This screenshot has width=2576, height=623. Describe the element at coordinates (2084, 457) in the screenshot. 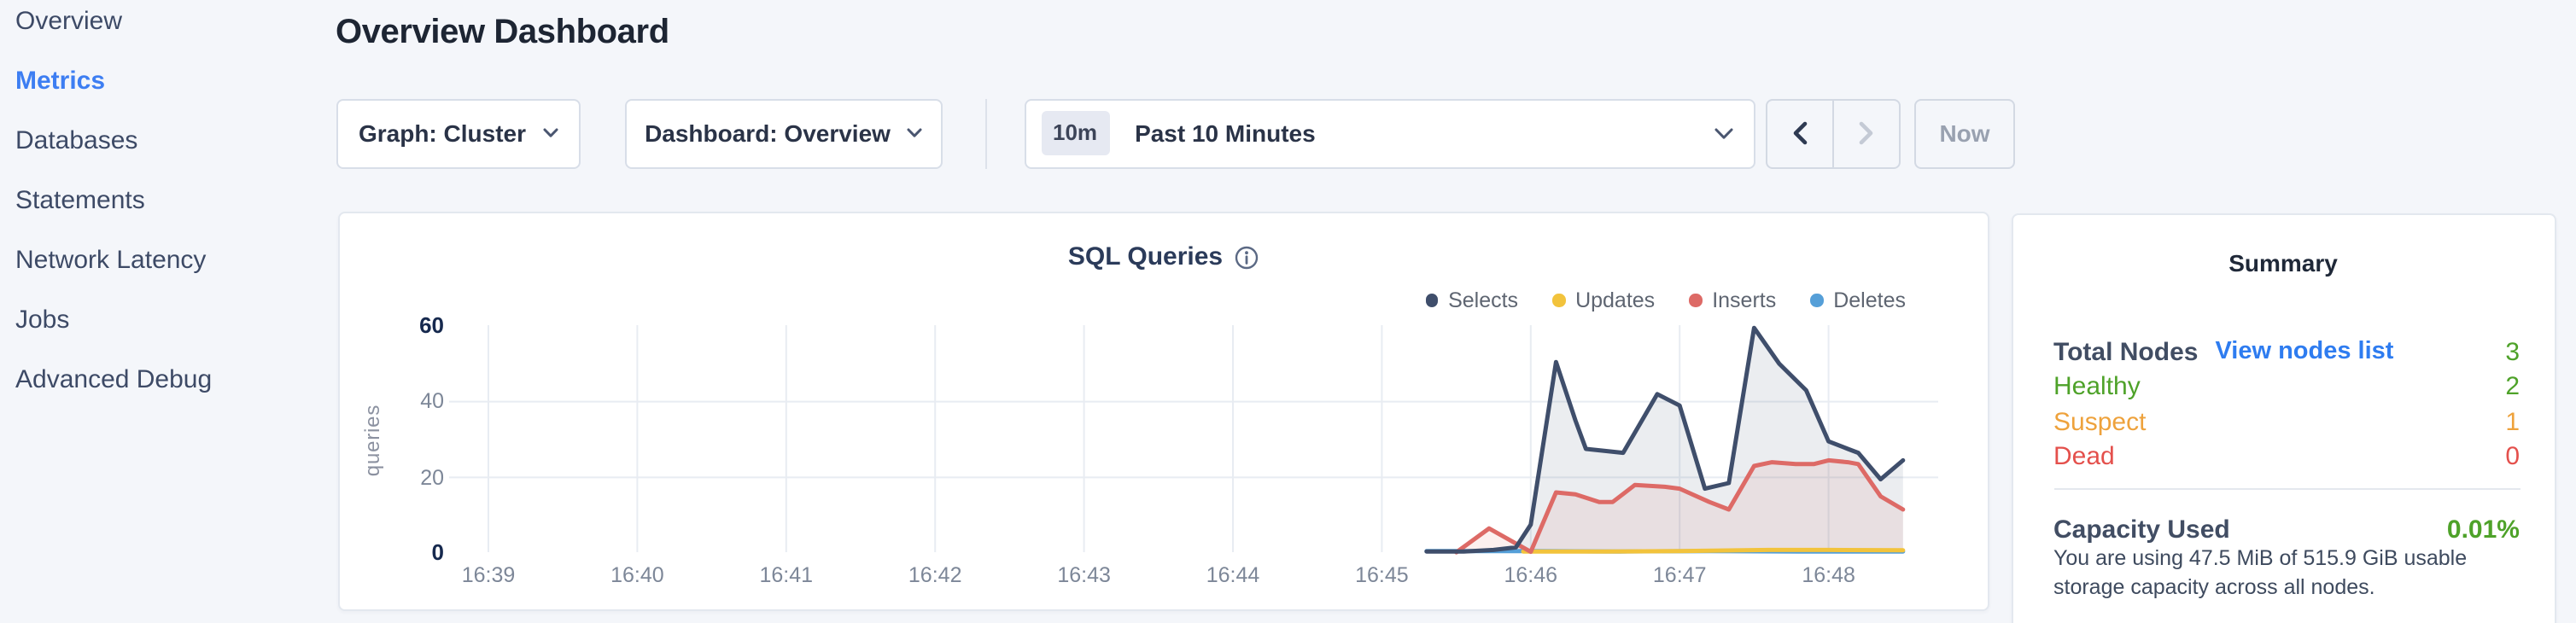

I see `node-status-label: Dead` at that location.